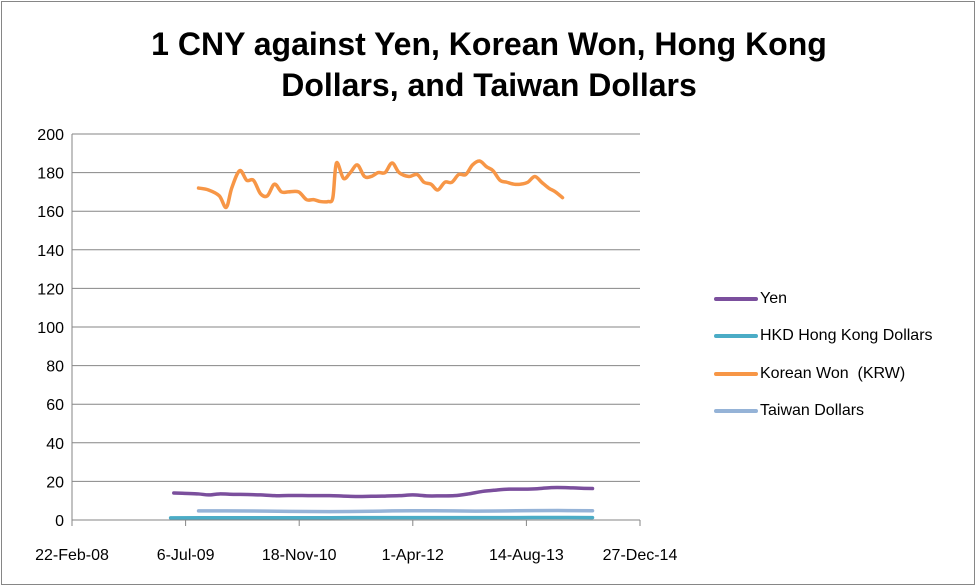  Describe the element at coordinates (489, 85) in the screenshot. I see `chart-title-line-2: Dollars, and Taiwan Dollars` at that location.